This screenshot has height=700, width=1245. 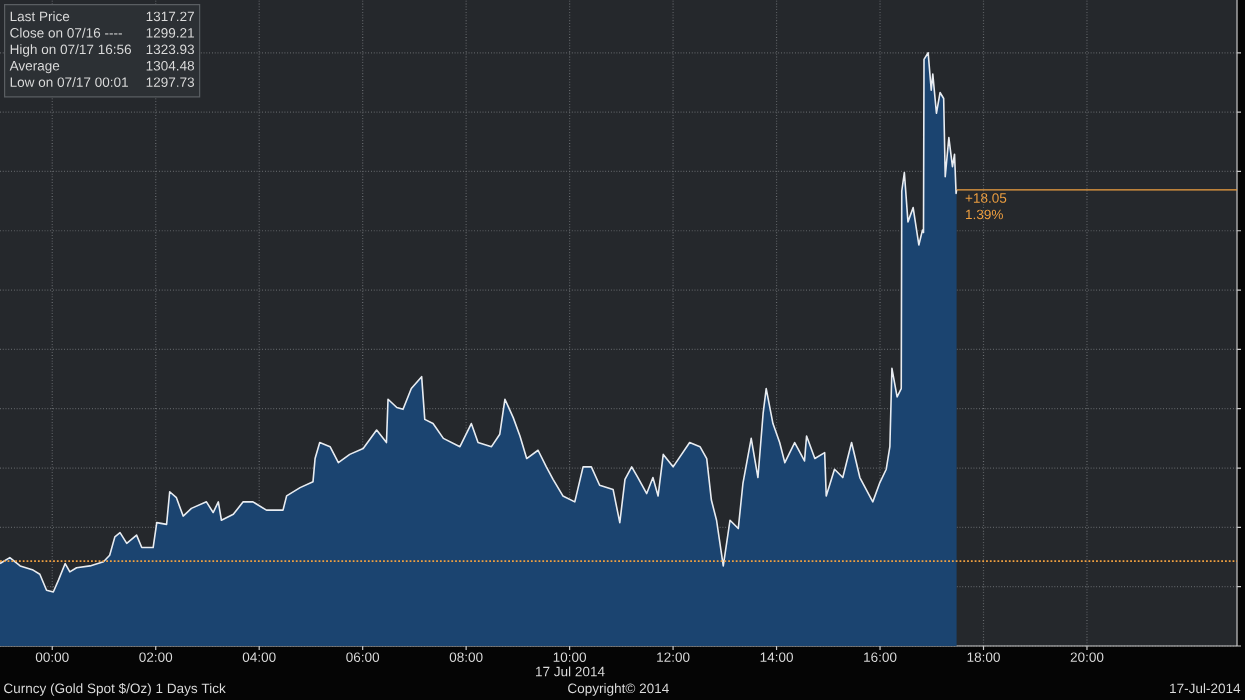 What do you see at coordinates (156, 657) in the screenshot?
I see `x-tick-label: 02:00` at bounding box center [156, 657].